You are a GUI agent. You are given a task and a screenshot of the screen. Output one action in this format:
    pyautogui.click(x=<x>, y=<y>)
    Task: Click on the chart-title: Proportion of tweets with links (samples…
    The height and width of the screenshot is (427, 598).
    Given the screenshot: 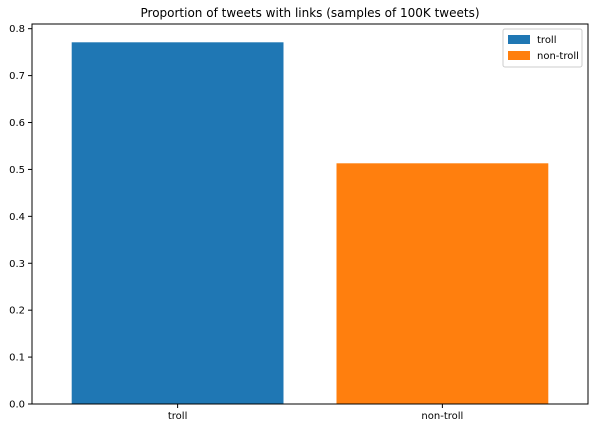 What is the action you would take?
    pyautogui.click(x=310, y=13)
    